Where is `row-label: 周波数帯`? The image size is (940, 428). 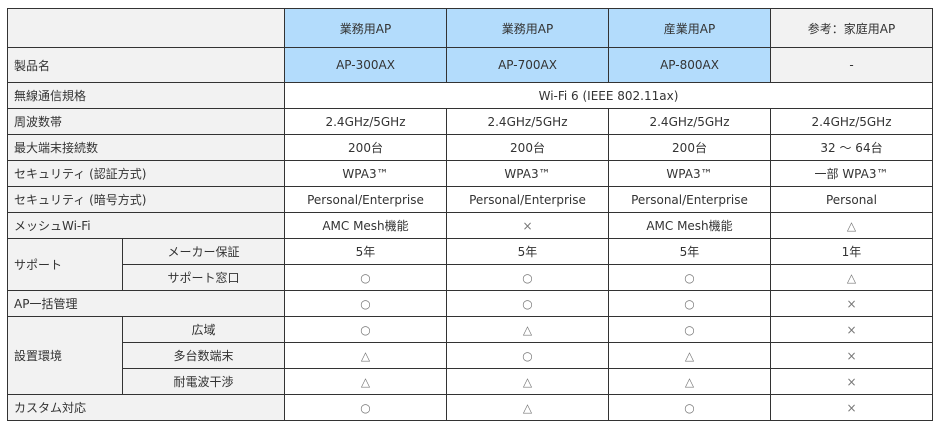 row-label: 周波数帯 is located at coordinates (146, 121).